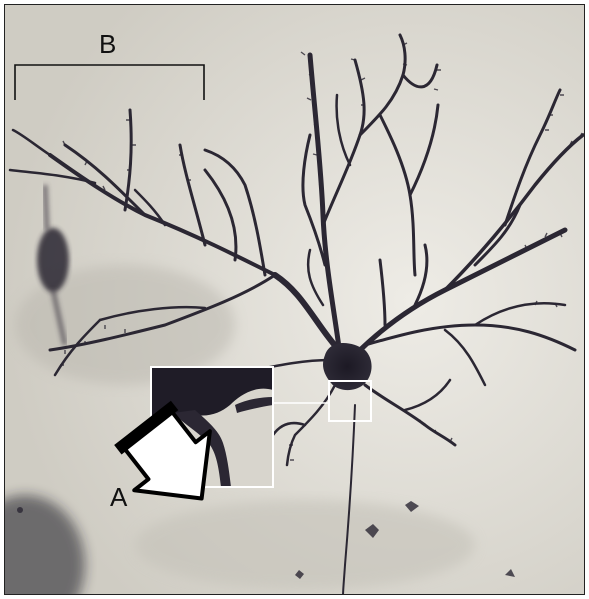 Image resolution: width=589 pixels, height=599 pixels. I want to click on soma, so click(347, 367).